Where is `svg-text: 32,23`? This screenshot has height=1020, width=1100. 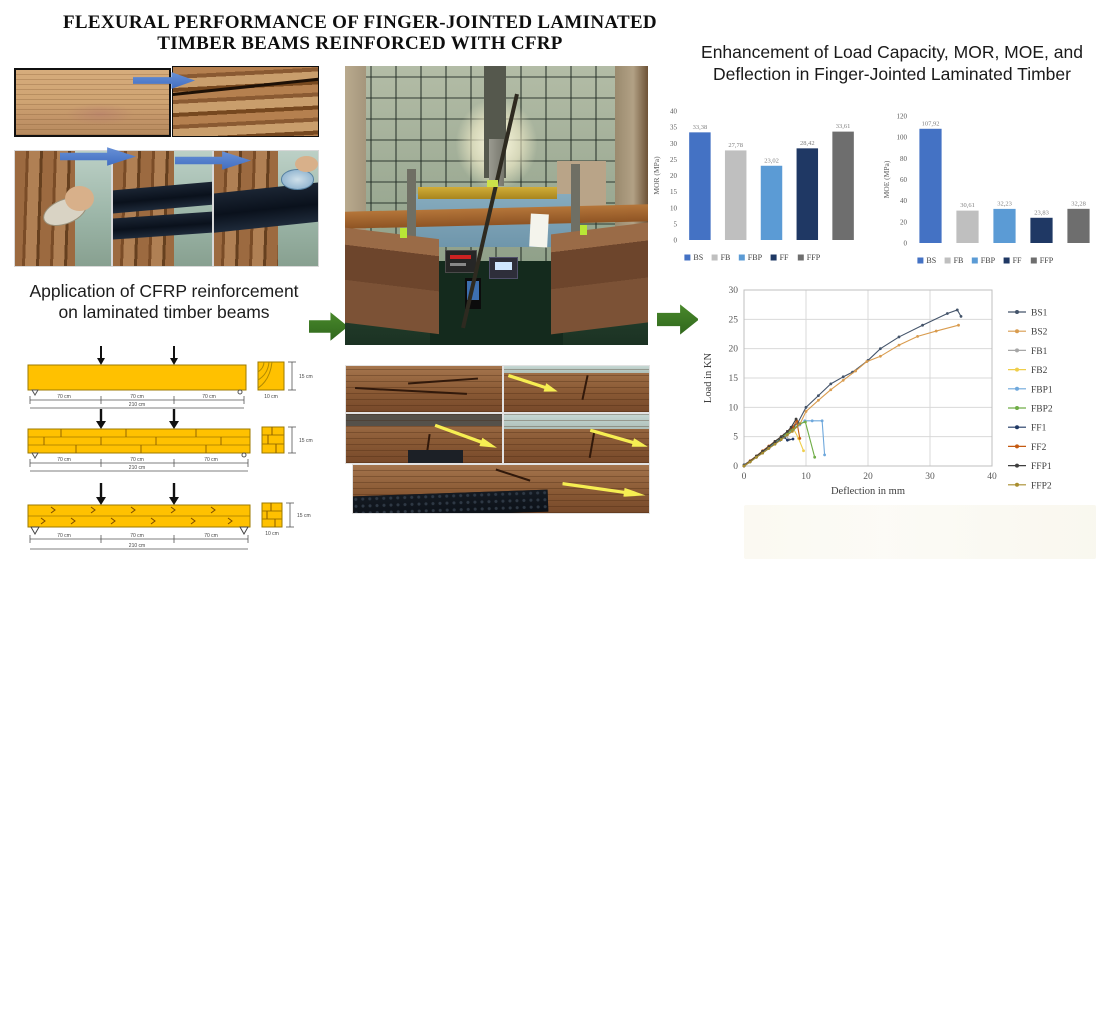 svg-text: 32,23 is located at coordinates (1004, 203).